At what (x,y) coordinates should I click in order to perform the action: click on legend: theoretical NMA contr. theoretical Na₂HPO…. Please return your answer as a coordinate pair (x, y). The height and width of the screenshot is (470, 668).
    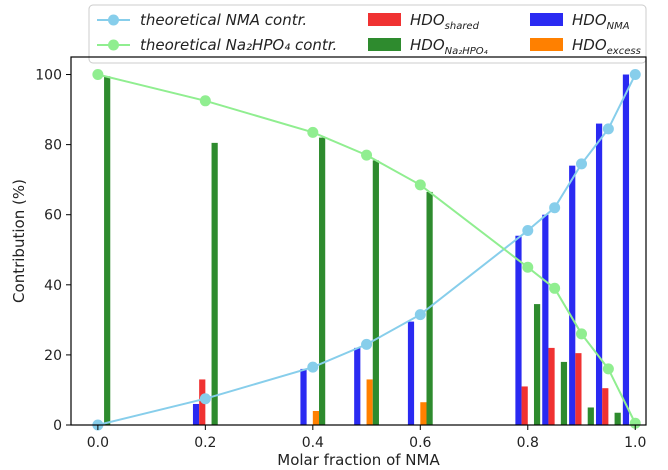
    Looking at the image, I should click on (367, 34).